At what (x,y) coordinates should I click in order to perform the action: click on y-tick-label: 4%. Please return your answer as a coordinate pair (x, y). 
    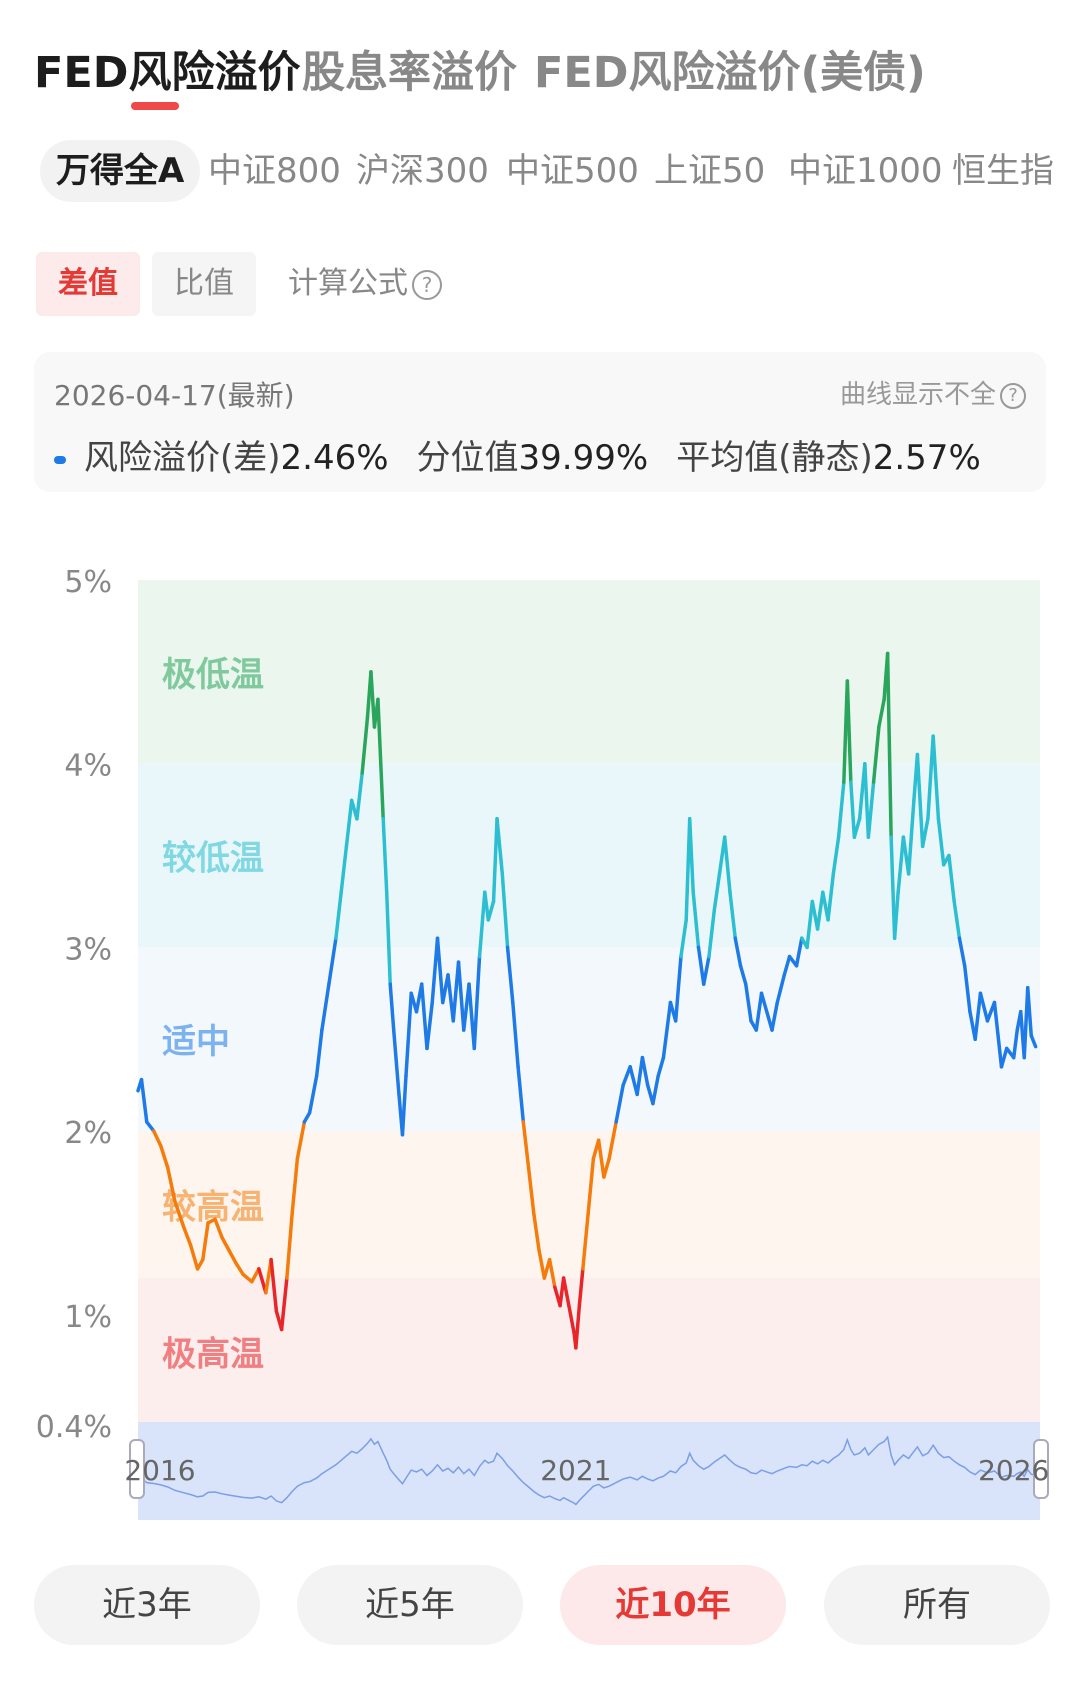
    Looking at the image, I should click on (88, 766).